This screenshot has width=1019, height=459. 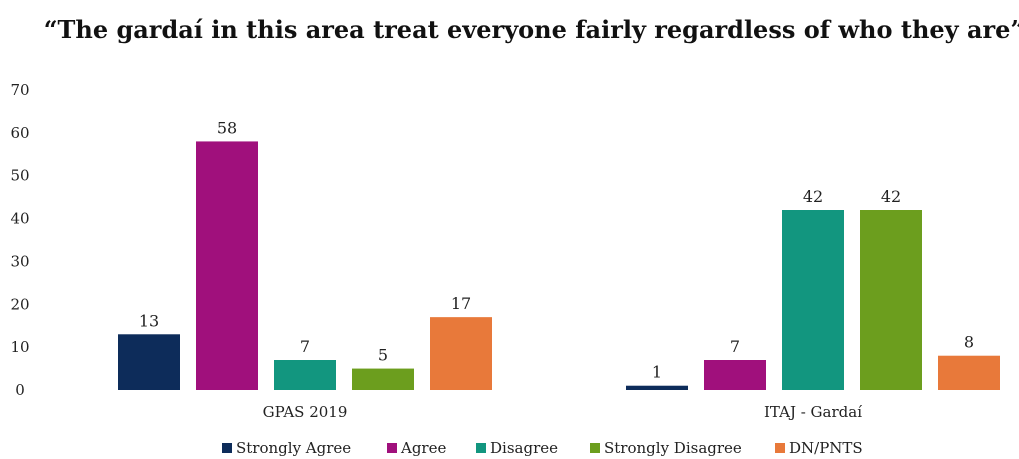 I want to click on y-tick-label: 0, so click(x=20, y=390).